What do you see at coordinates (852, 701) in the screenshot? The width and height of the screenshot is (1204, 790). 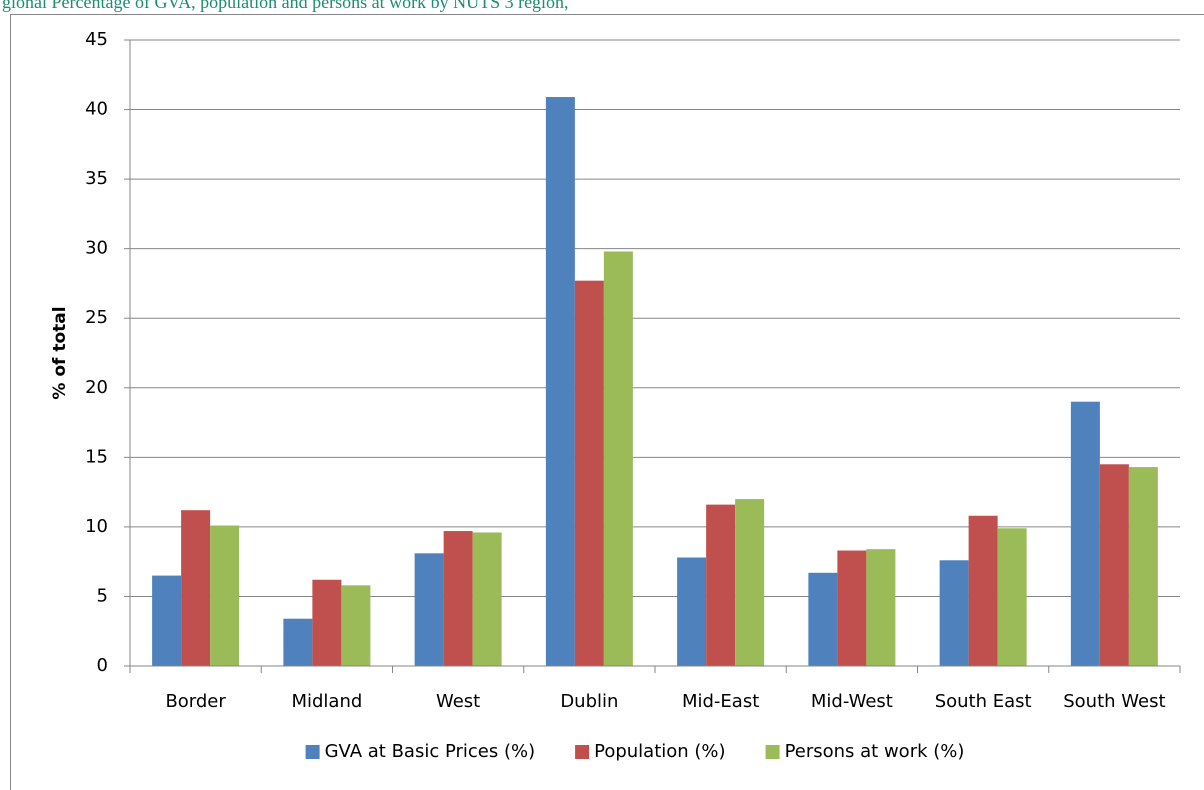 I see `x-tick-label: Mid-West` at bounding box center [852, 701].